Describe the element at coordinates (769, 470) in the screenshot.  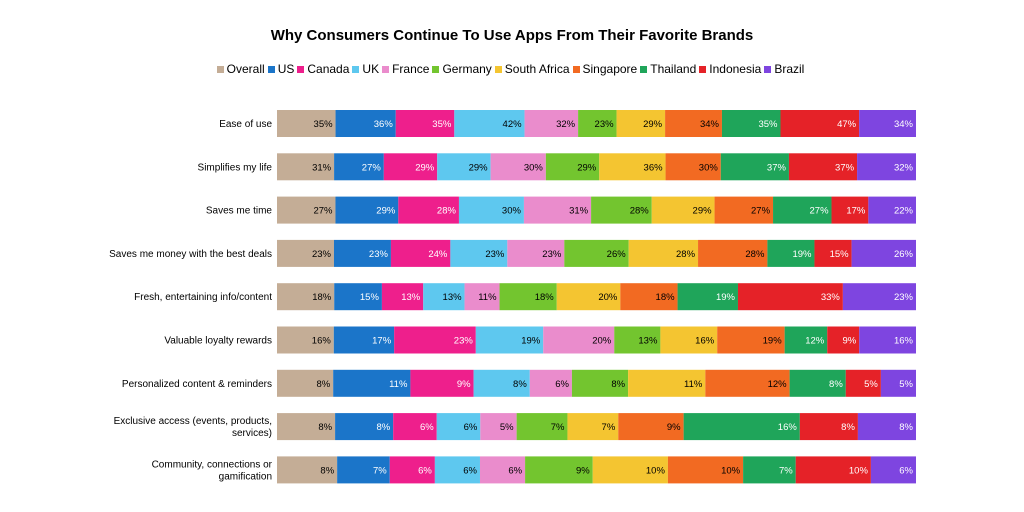
I see `bar-segment-thailand-community-connections-or-gamification` at that location.